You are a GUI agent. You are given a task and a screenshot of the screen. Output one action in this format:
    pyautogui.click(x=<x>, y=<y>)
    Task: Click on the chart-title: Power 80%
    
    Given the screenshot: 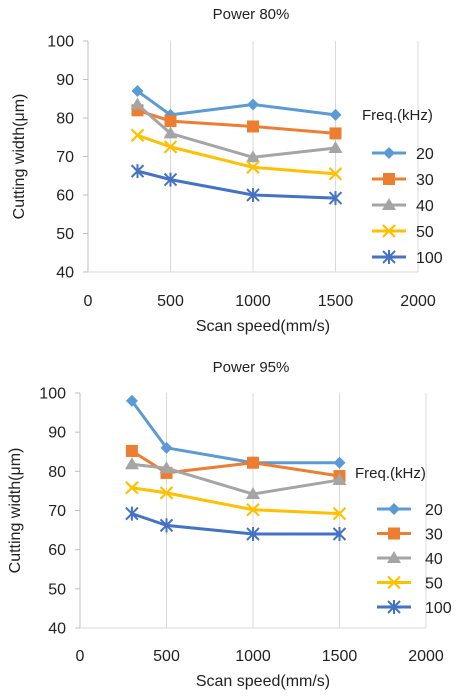 What is the action you would take?
    pyautogui.click(x=251, y=14)
    